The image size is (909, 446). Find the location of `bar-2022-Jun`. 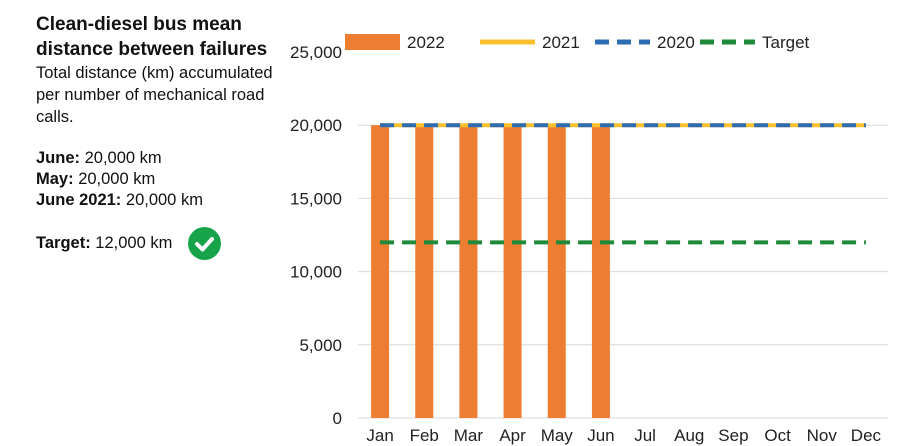

bar-2022-Jun is located at coordinates (600, 271).